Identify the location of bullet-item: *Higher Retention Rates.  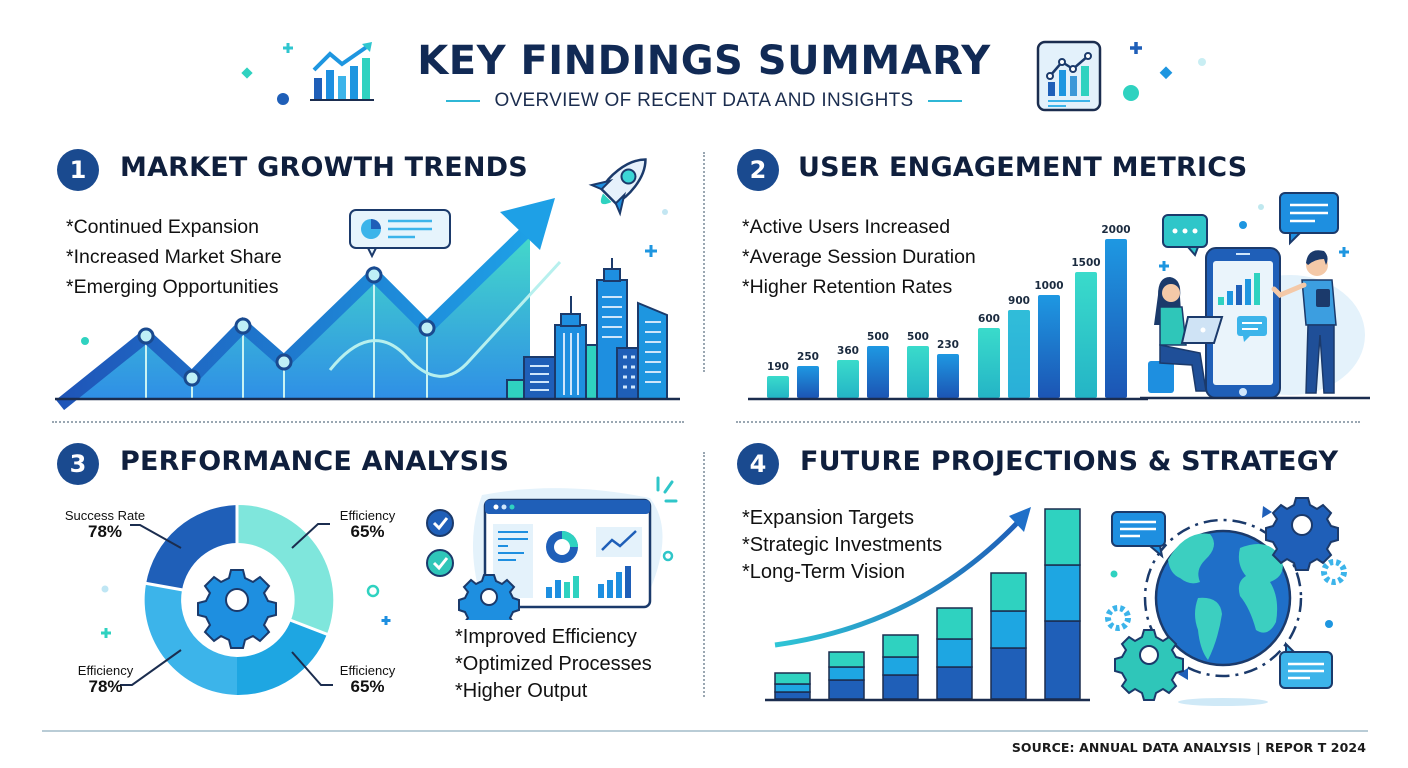
(847, 287).